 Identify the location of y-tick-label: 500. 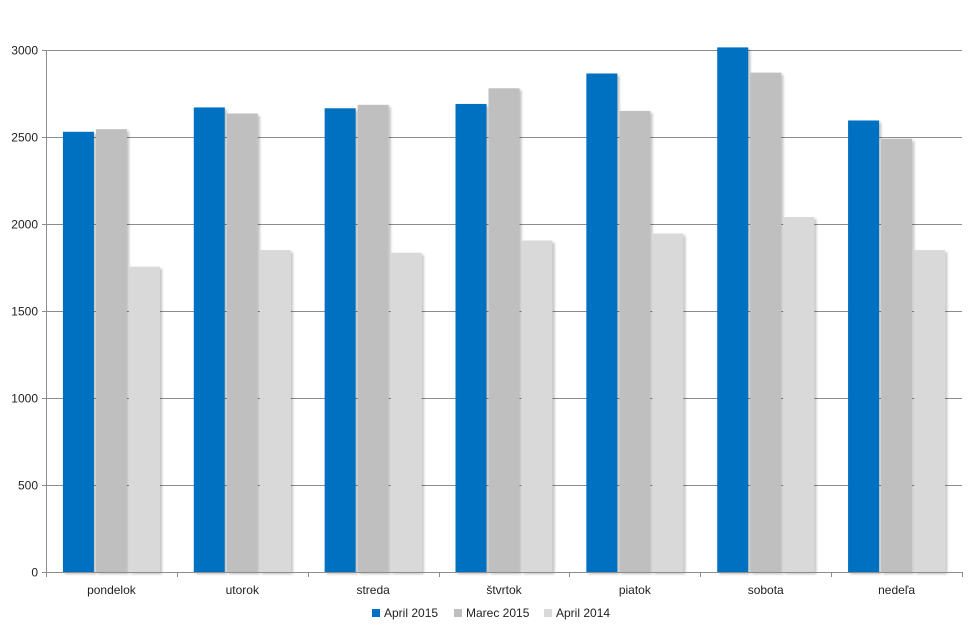
(28, 486).